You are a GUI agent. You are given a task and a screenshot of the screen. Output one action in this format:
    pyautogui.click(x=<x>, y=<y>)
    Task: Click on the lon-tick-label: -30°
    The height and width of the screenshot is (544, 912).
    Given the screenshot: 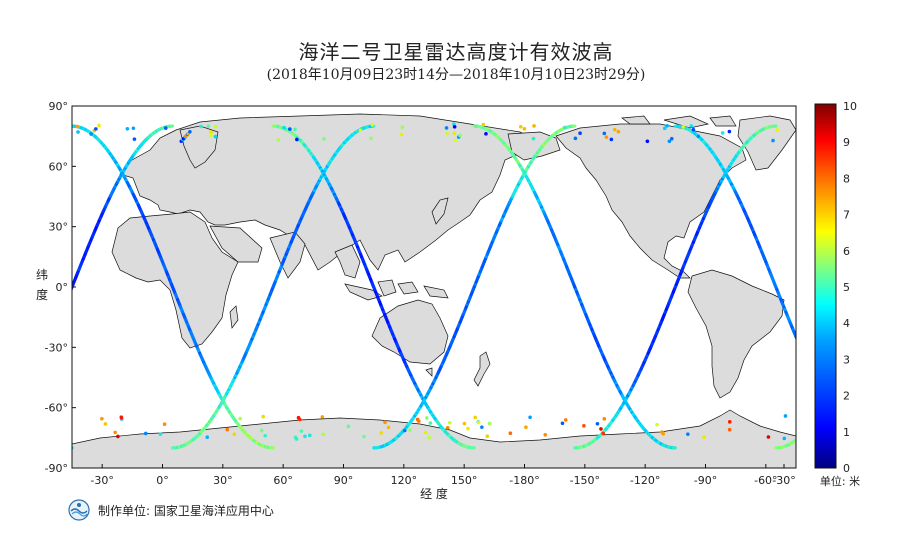 What is the action you would take?
    pyautogui.click(x=101, y=480)
    